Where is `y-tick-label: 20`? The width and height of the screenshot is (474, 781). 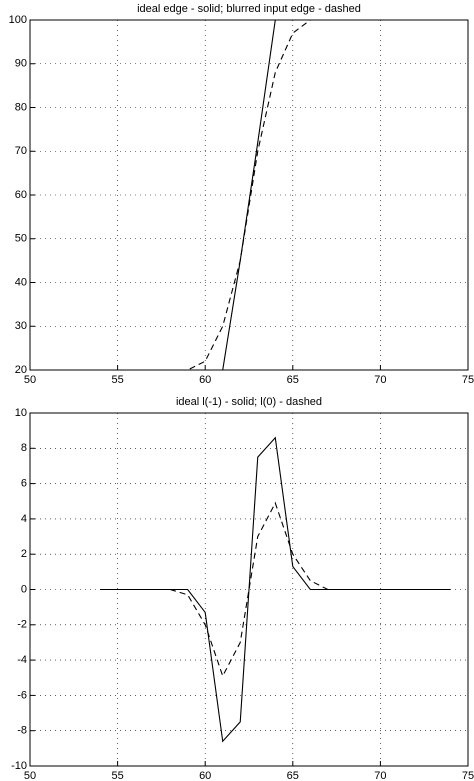
y-tick-label: 20 is located at coordinates (21, 370).